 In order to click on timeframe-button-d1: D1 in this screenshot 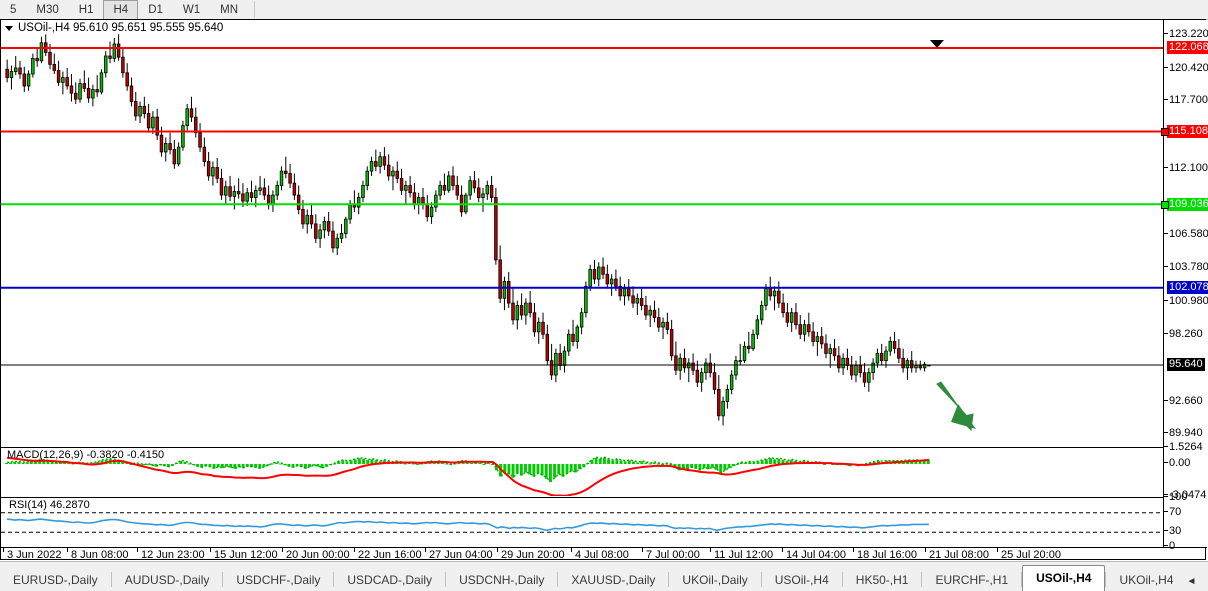, I will do `click(155, 10)`.